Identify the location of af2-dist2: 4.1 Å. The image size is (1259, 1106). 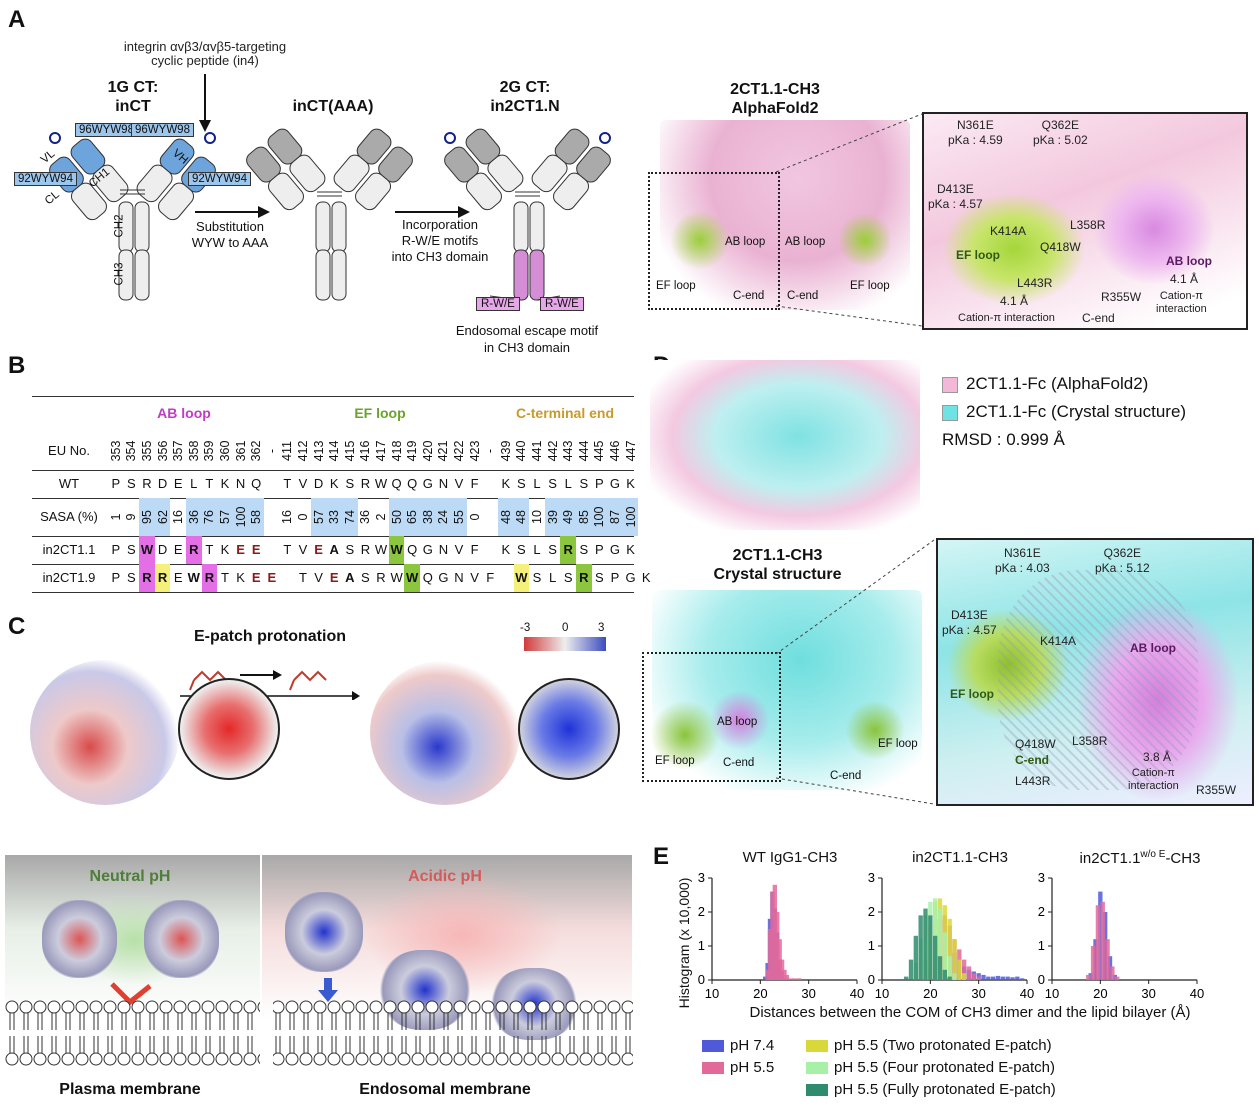
(1184, 279).